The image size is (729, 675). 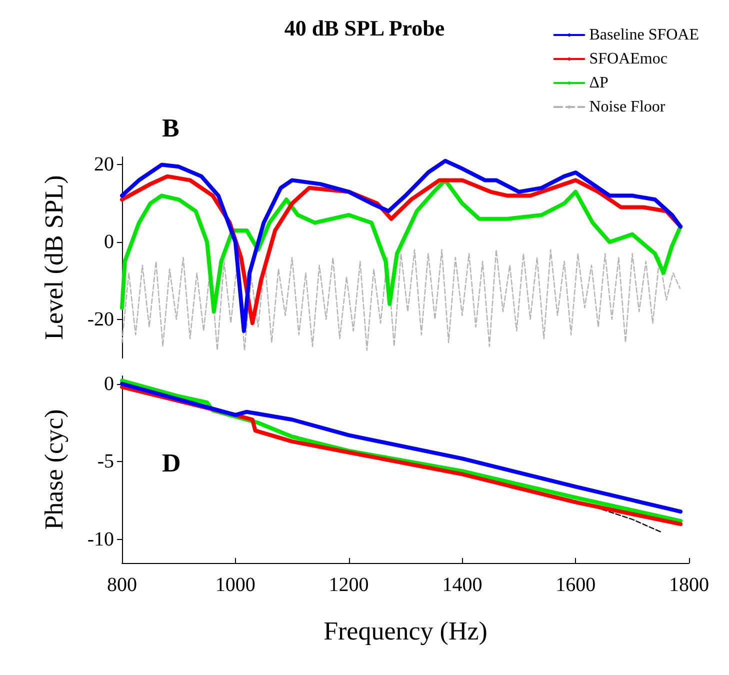 I want to click on x-tick-label: 1200, so click(x=348, y=585).